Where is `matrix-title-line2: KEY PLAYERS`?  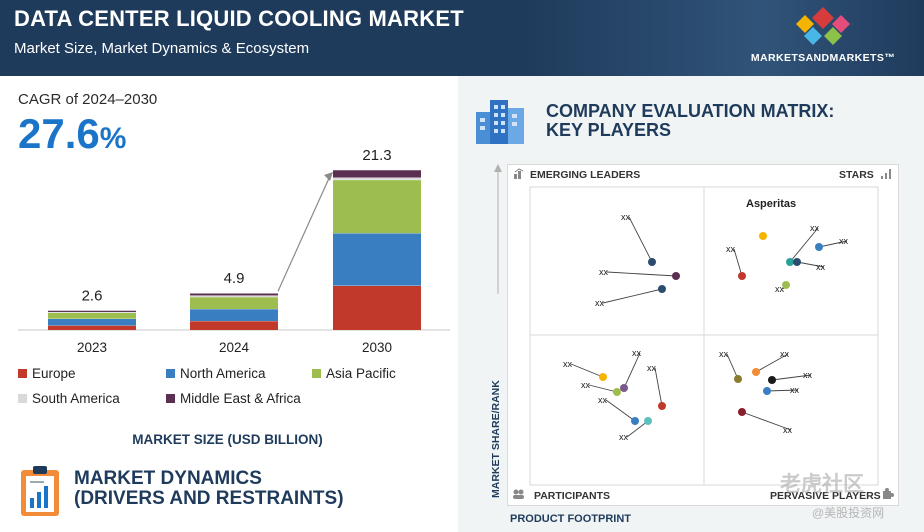 matrix-title-line2: KEY PLAYERS is located at coordinates (609, 130).